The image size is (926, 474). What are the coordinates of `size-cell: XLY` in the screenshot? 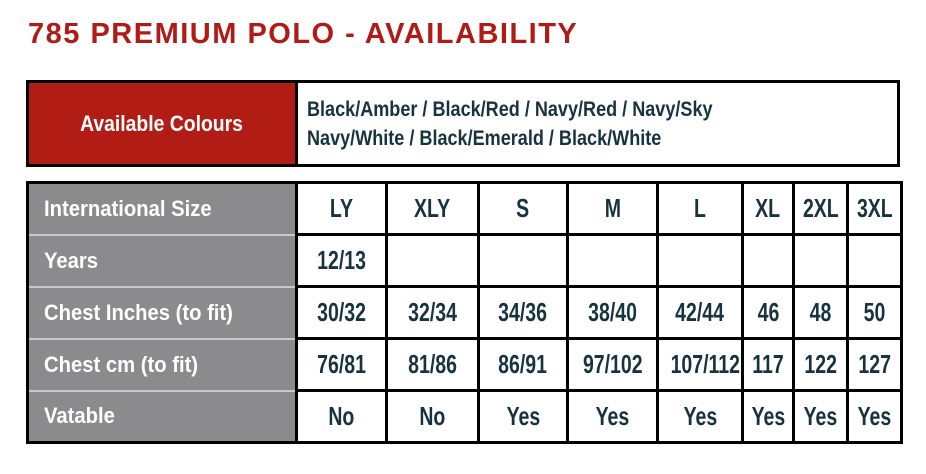 It's located at (432, 208).